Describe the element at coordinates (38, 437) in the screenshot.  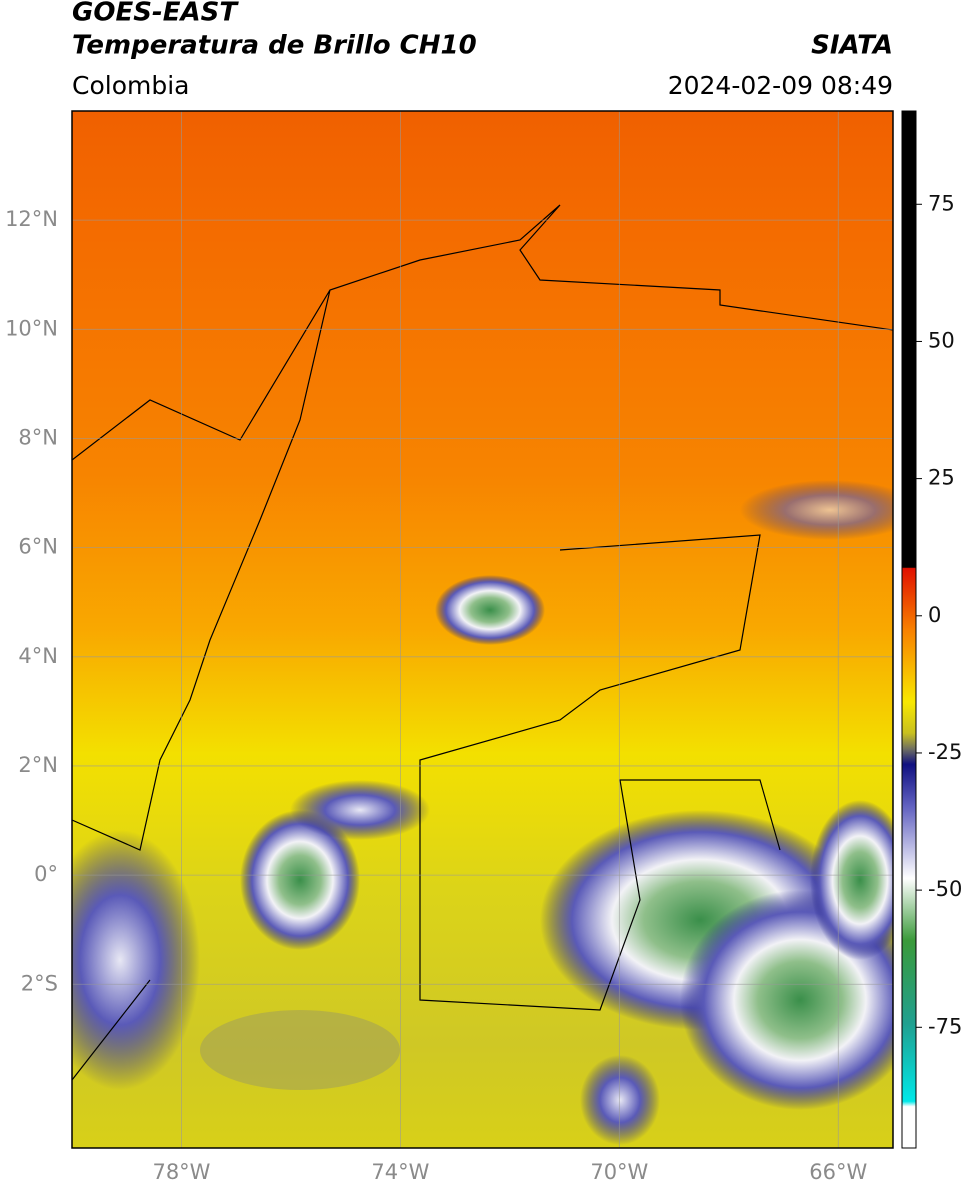
I see `y-tick-label: 8°N` at that location.